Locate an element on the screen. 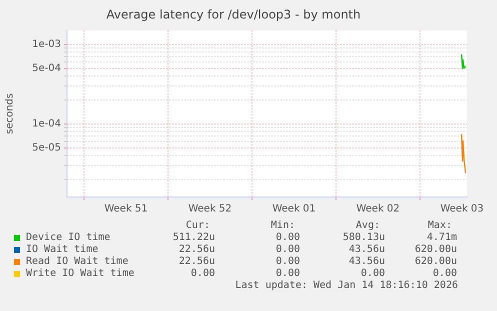 This screenshot has width=497, height=311. x-tick-label: Week 03 is located at coordinates (462, 209).